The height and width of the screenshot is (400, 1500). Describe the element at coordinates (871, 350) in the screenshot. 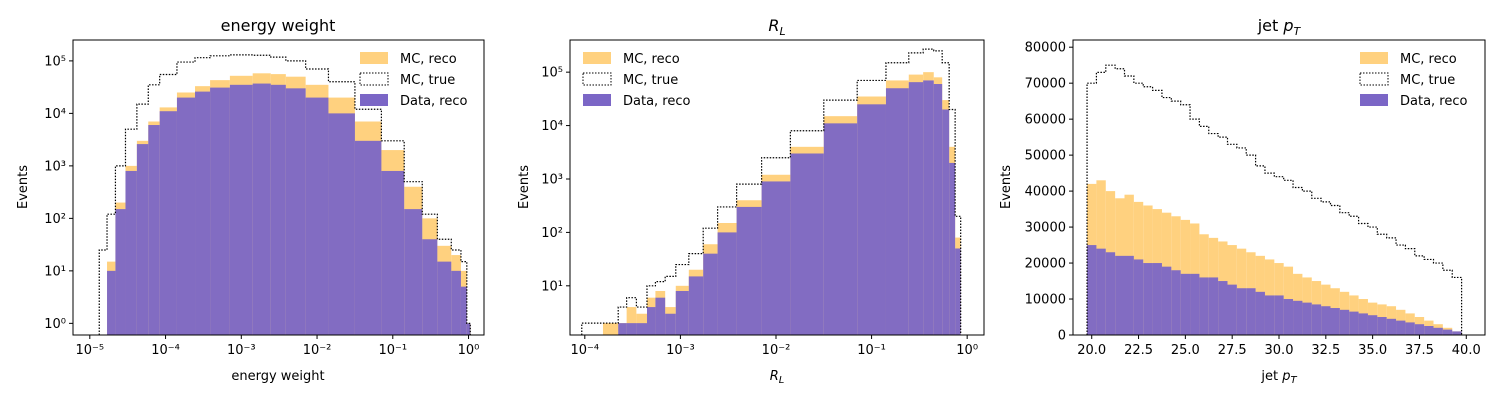

I see `x-tick-label: 10⁻¹` at that location.